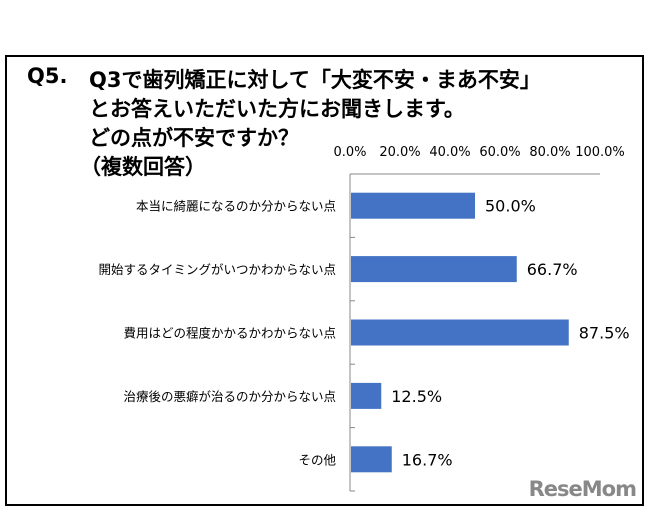  Describe the element at coordinates (236, 206) in the screenshot. I see `category-label: 本当に綺麗になるのか分からない点` at that location.